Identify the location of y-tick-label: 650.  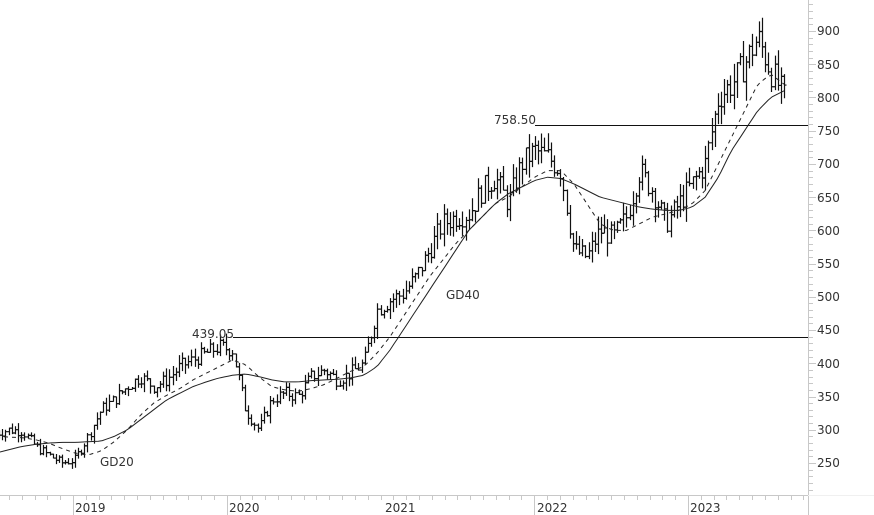
(828, 198).